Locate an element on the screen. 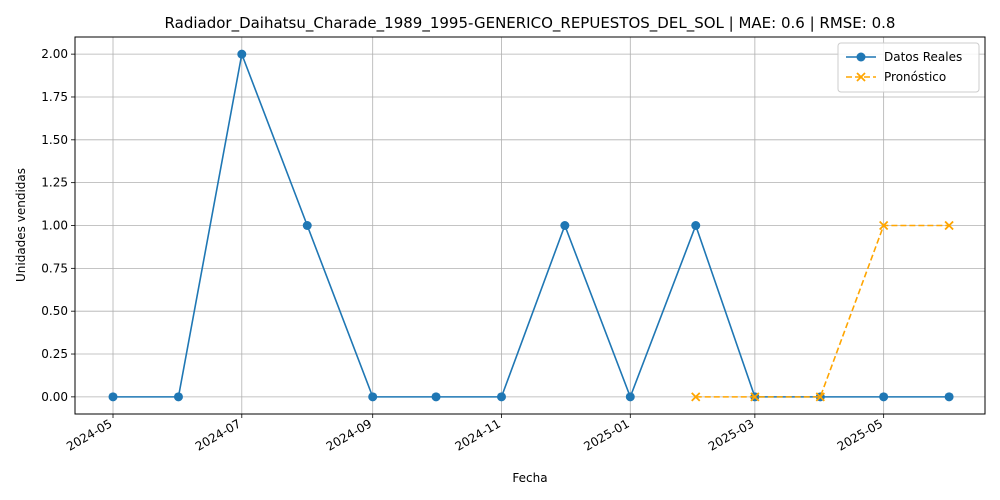 The width and height of the screenshot is (1000, 500). legend-item: Datos Reales is located at coordinates (904, 57).